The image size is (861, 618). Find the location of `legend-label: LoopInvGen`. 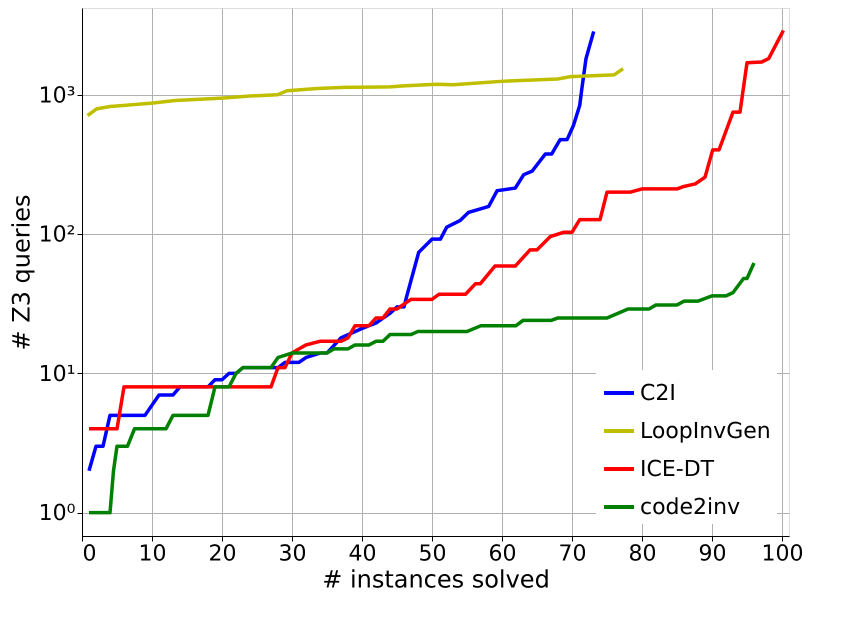

legend-label: LoopInvGen is located at coordinates (705, 431).